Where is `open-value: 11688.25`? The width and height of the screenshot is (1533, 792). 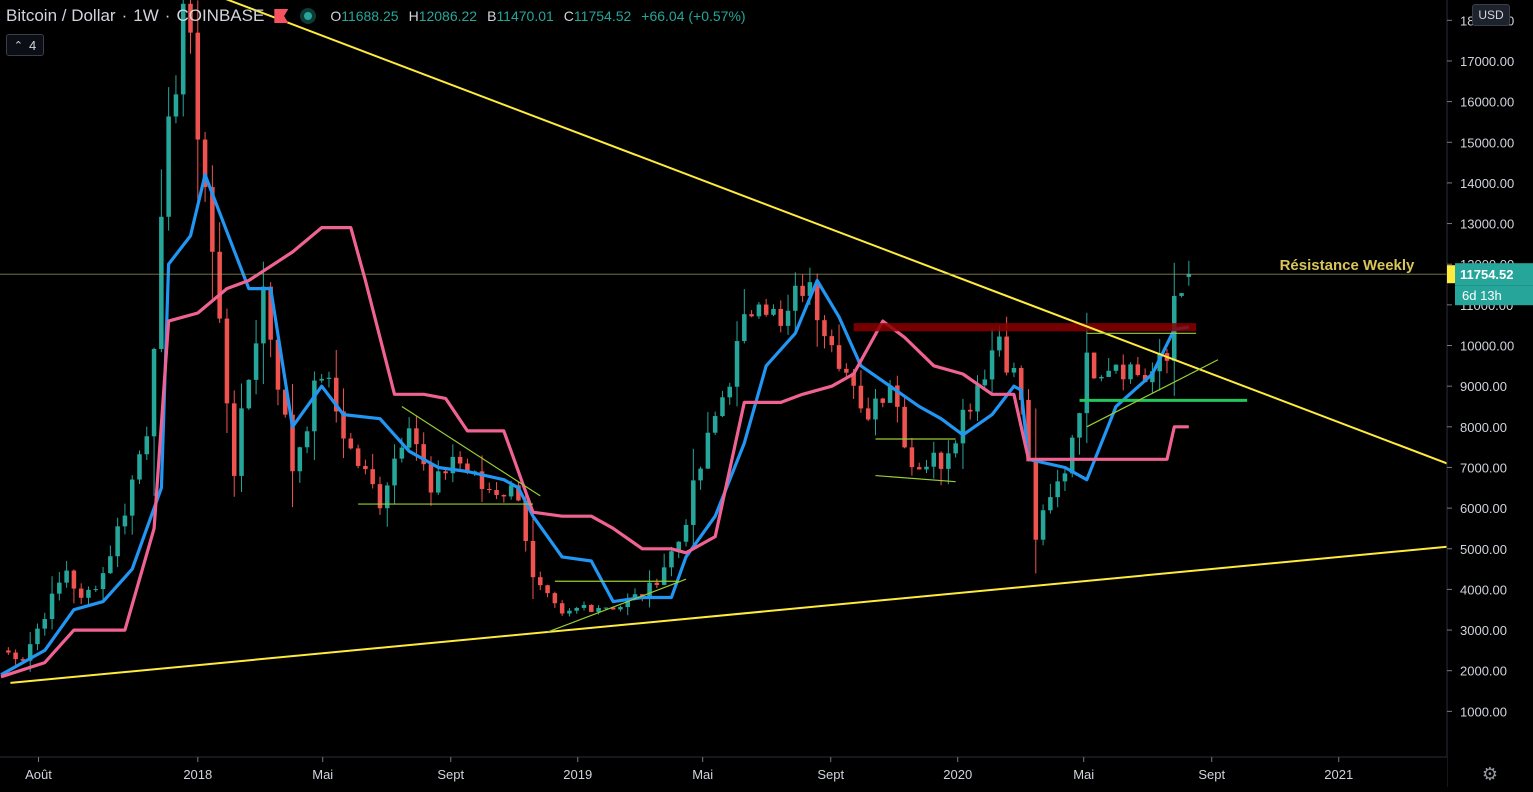
open-value: 11688.25 is located at coordinates (370, 16).